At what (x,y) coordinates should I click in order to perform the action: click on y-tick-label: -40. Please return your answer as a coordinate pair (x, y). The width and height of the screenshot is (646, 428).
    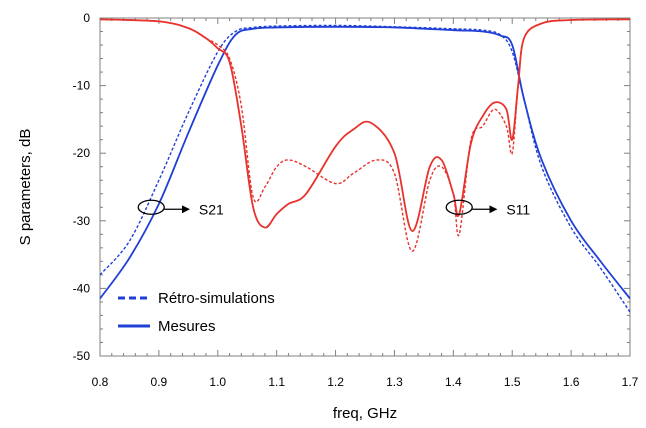
    Looking at the image, I should click on (82, 288).